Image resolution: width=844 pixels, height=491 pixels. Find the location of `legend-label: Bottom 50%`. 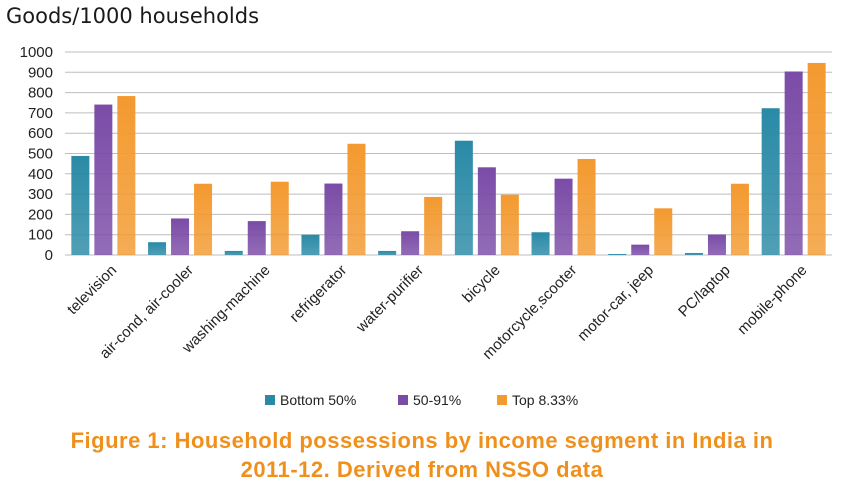

legend-label: Bottom 50% is located at coordinates (318, 400).